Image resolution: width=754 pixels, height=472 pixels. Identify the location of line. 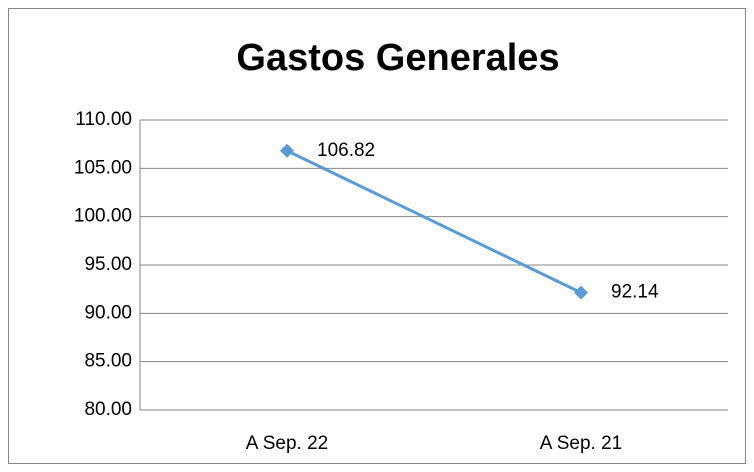
(434, 221).